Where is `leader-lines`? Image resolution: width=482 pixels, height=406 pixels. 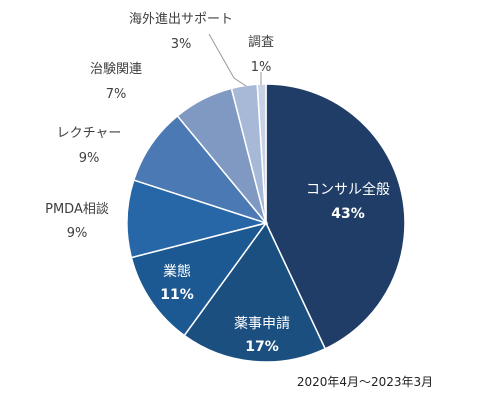
leader-lines is located at coordinates (235, 60).